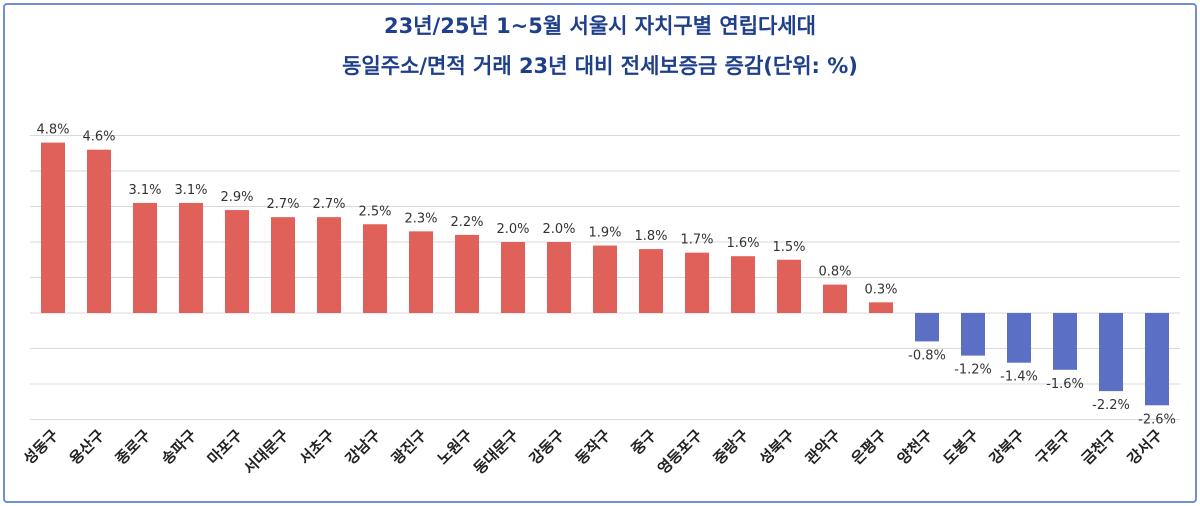  I want to click on category-label: 강남구, so click(363, 447).